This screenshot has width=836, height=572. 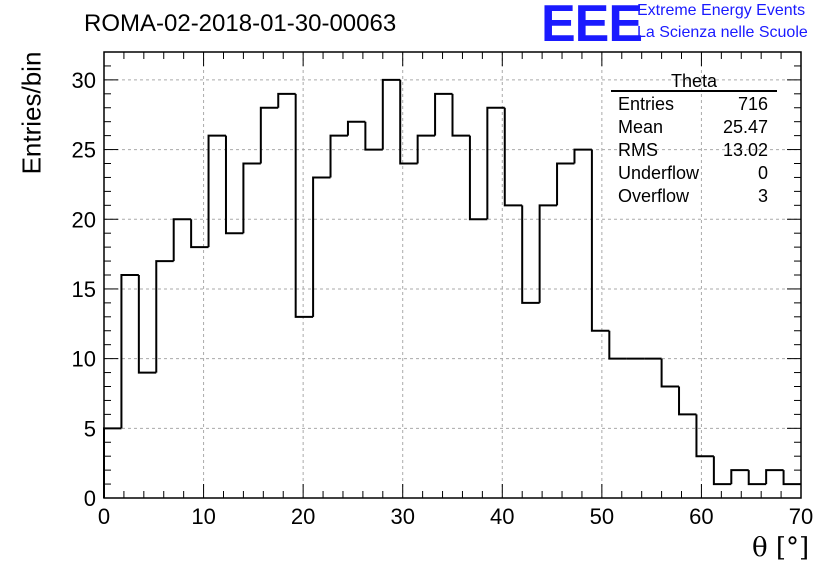 What do you see at coordinates (801, 516) in the screenshot?
I see `x-tick-label: 70` at bounding box center [801, 516].